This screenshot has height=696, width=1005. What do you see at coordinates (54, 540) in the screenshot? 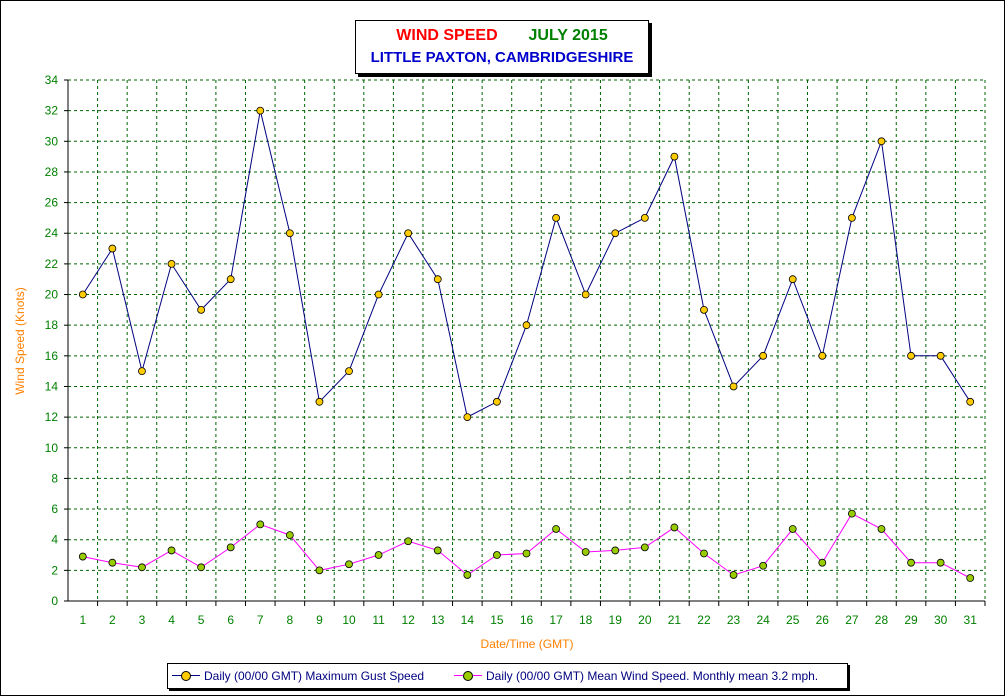
I see `y-tick-label: 4` at bounding box center [54, 540].